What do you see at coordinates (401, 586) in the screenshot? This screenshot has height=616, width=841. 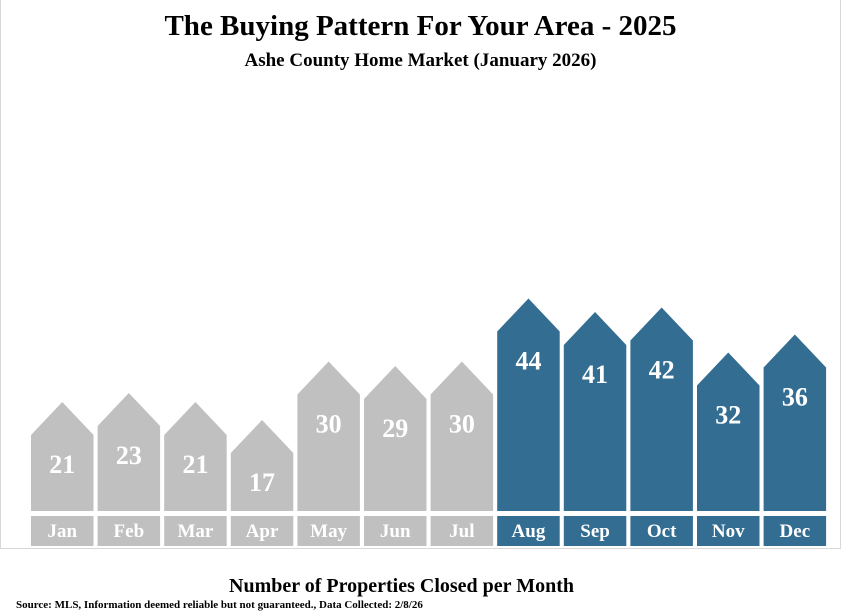 I see `x-axis-title: Number of Properties Closed per Month` at bounding box center [401, 586].